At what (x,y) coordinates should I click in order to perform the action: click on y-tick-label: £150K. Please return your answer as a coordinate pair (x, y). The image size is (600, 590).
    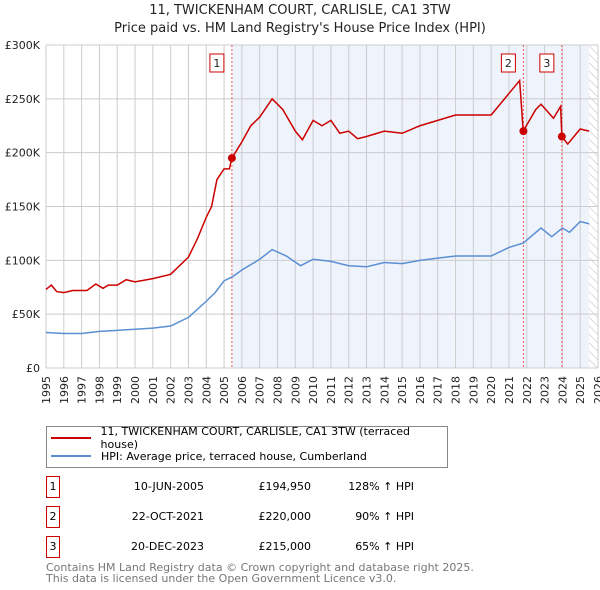
    Looking at the image, I should click on (23, 207).